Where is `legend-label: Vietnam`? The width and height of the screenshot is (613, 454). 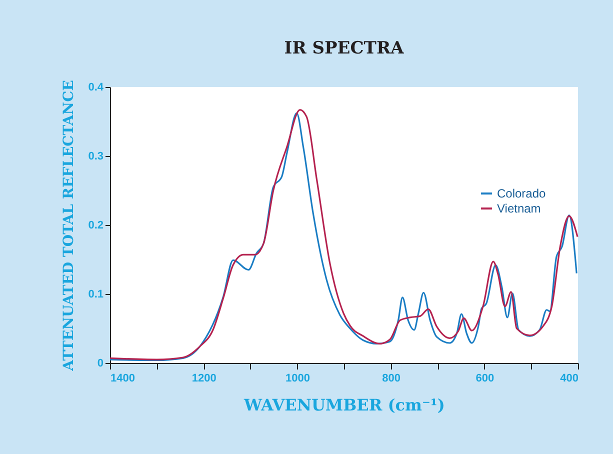
legend-label: Vietnam is located at coordinates (519, 209).